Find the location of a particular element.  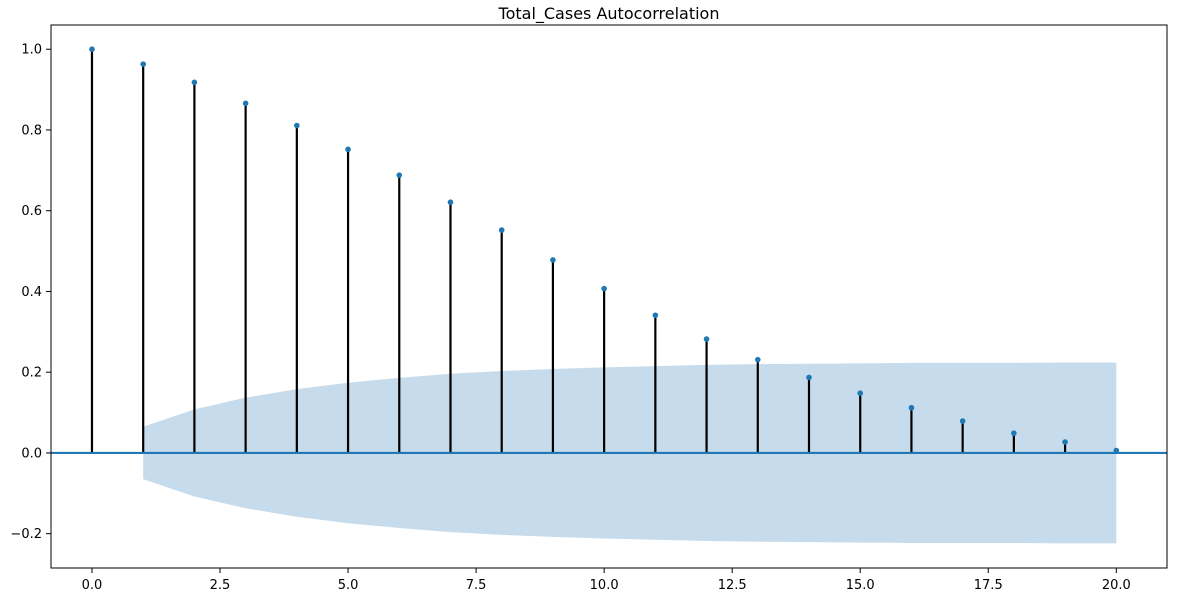

y-tick-label: 0.2 is located at coordinates (31, 373).